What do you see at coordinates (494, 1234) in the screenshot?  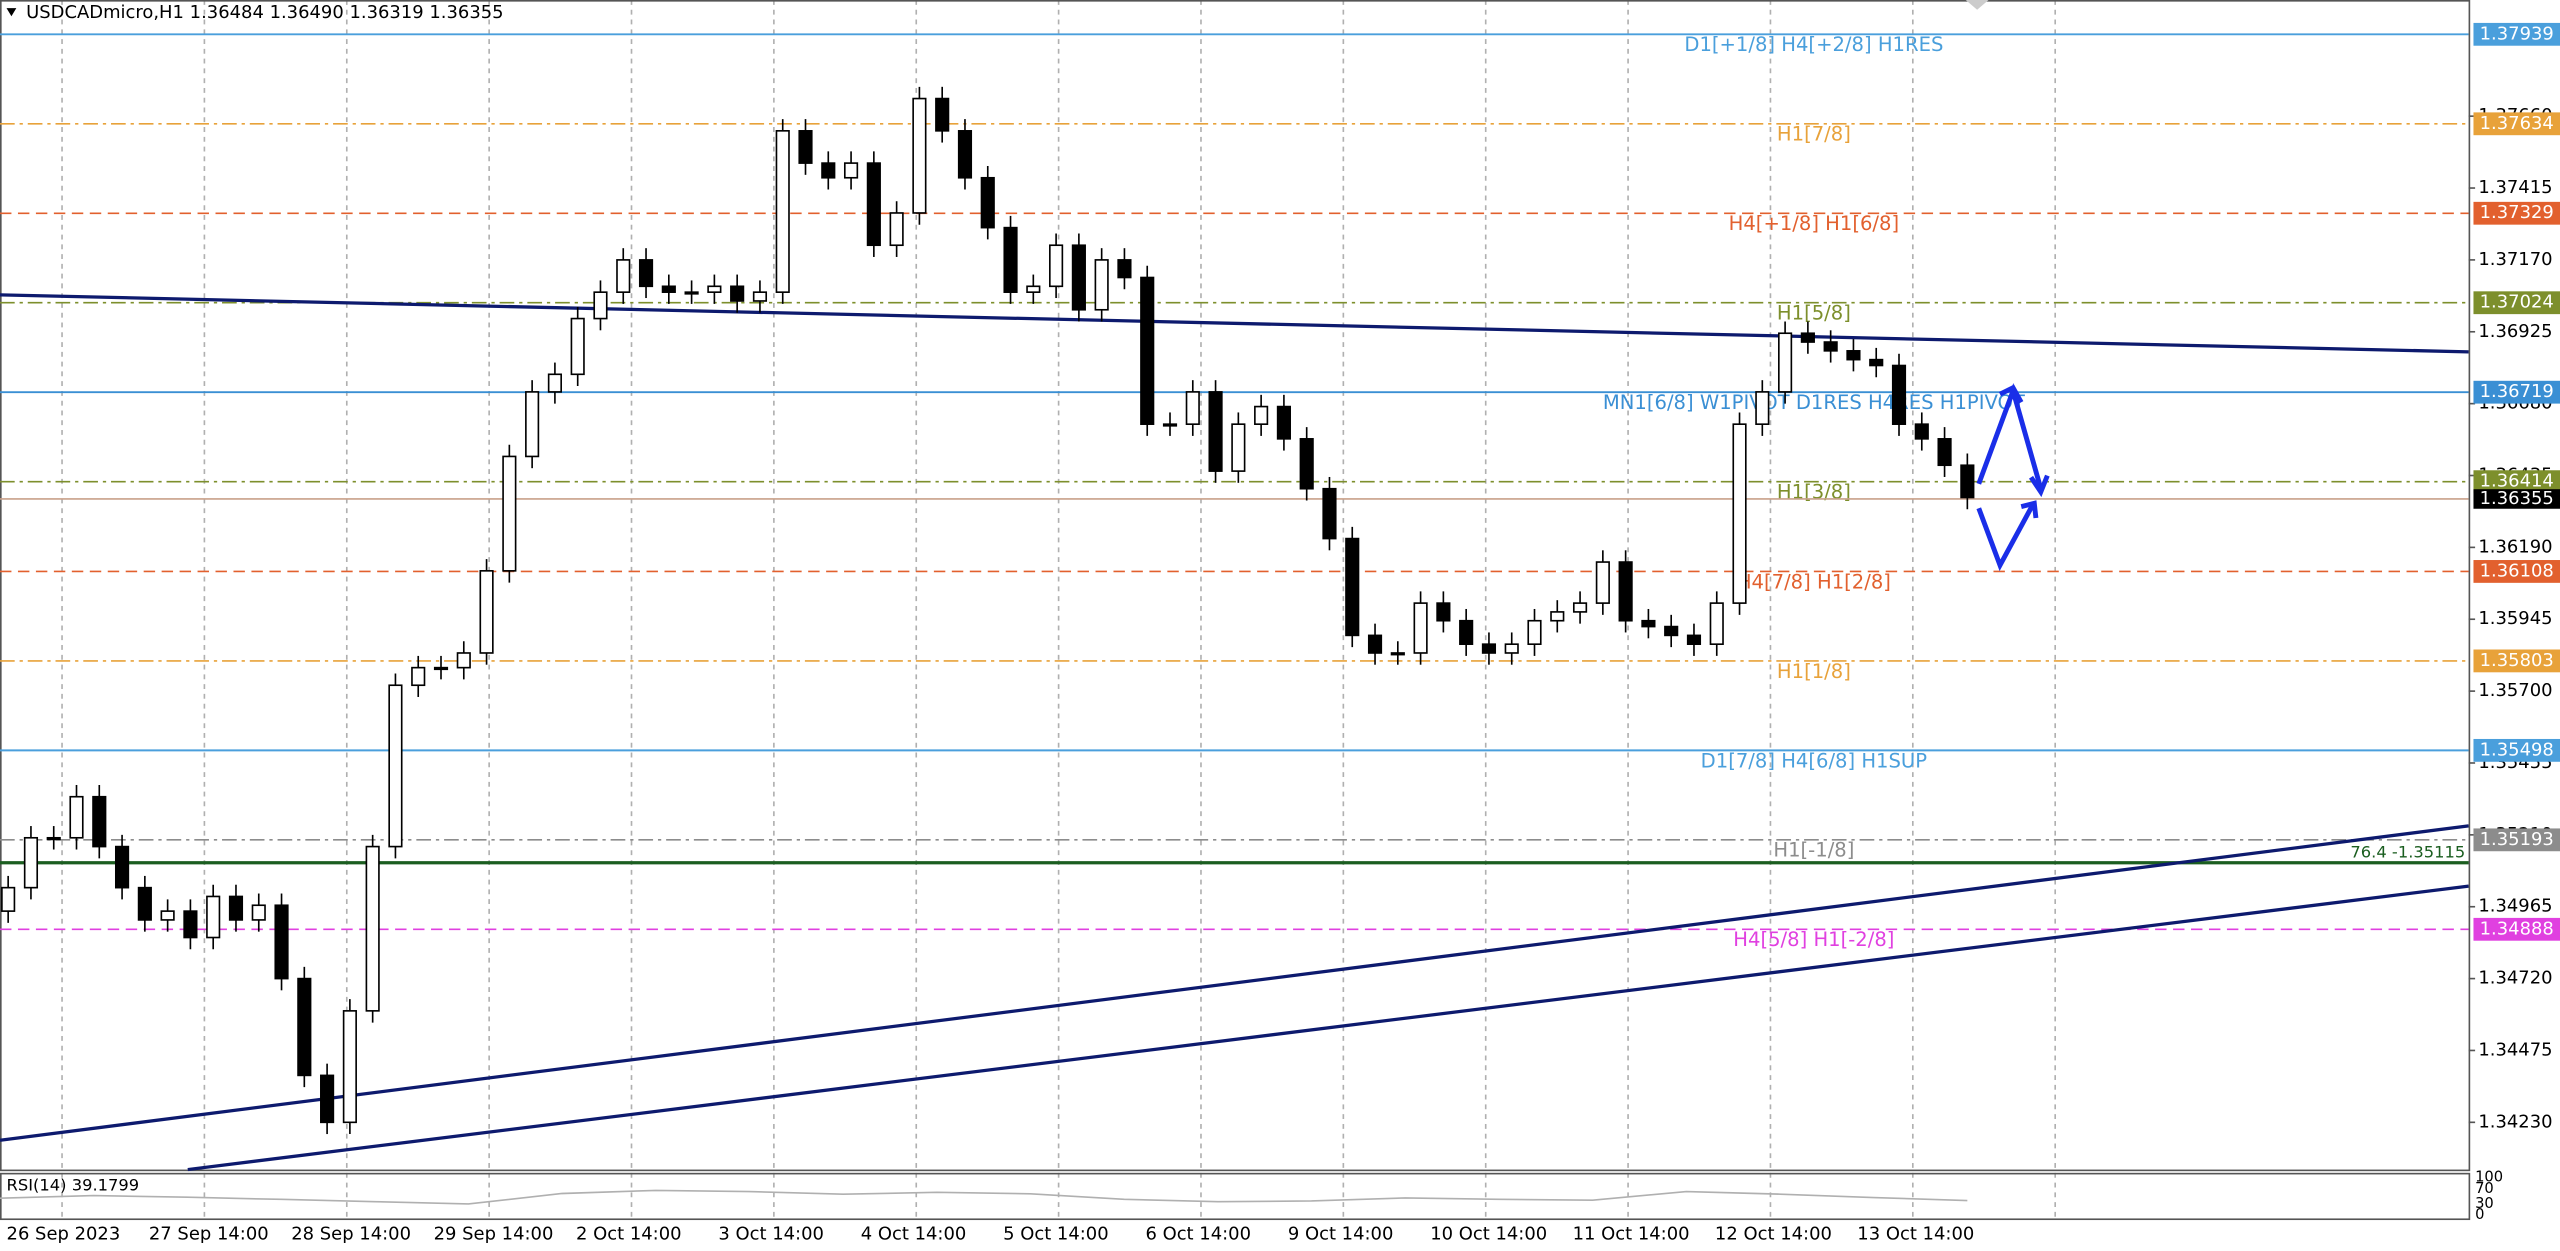 I see `x-tick-label: 29 Sep 14:00` at bounding box center [494, 1234].